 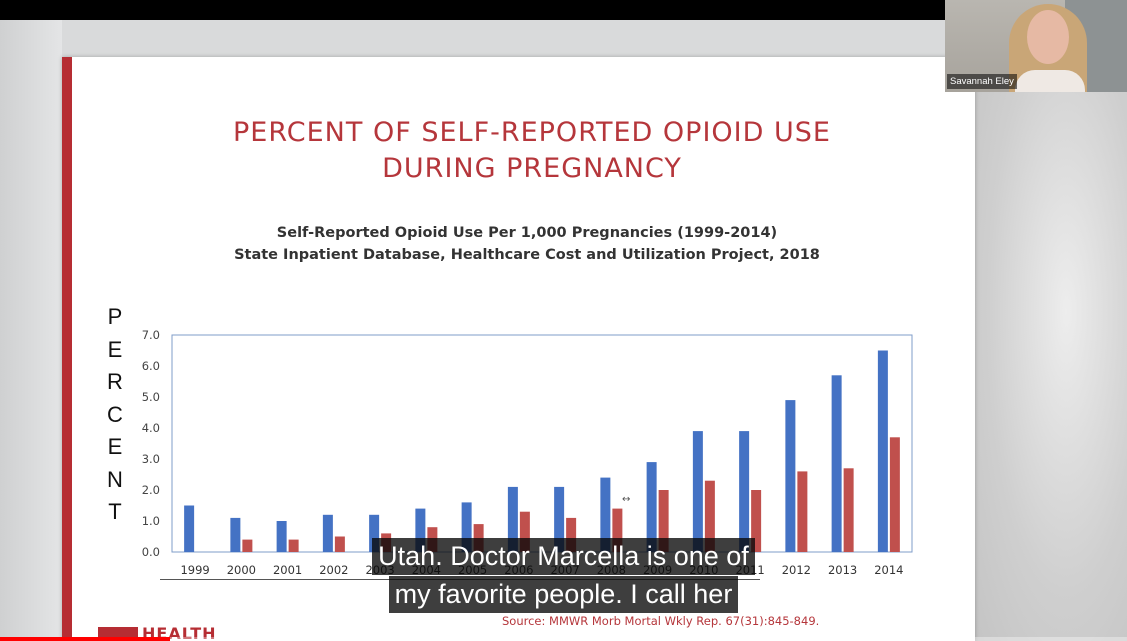 What do you see at coordinates (532, 168) in the screenshot?
I see `slide-title-line2: DURING PREGNANCY` at bounding box center [532, 168].